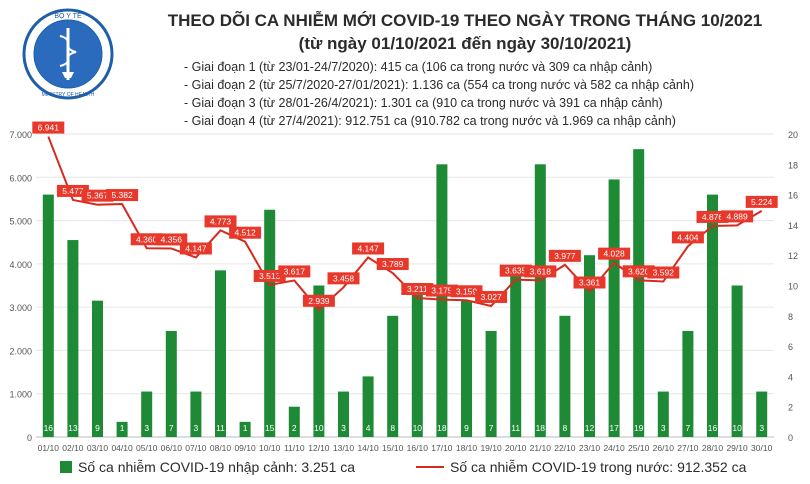 This screenshot has width=810, height=484. What do you see at coordinates (762, 448) in the screenshot?
I see `x-axis-tick-label: 30/10` at bounding box center [762, 448].